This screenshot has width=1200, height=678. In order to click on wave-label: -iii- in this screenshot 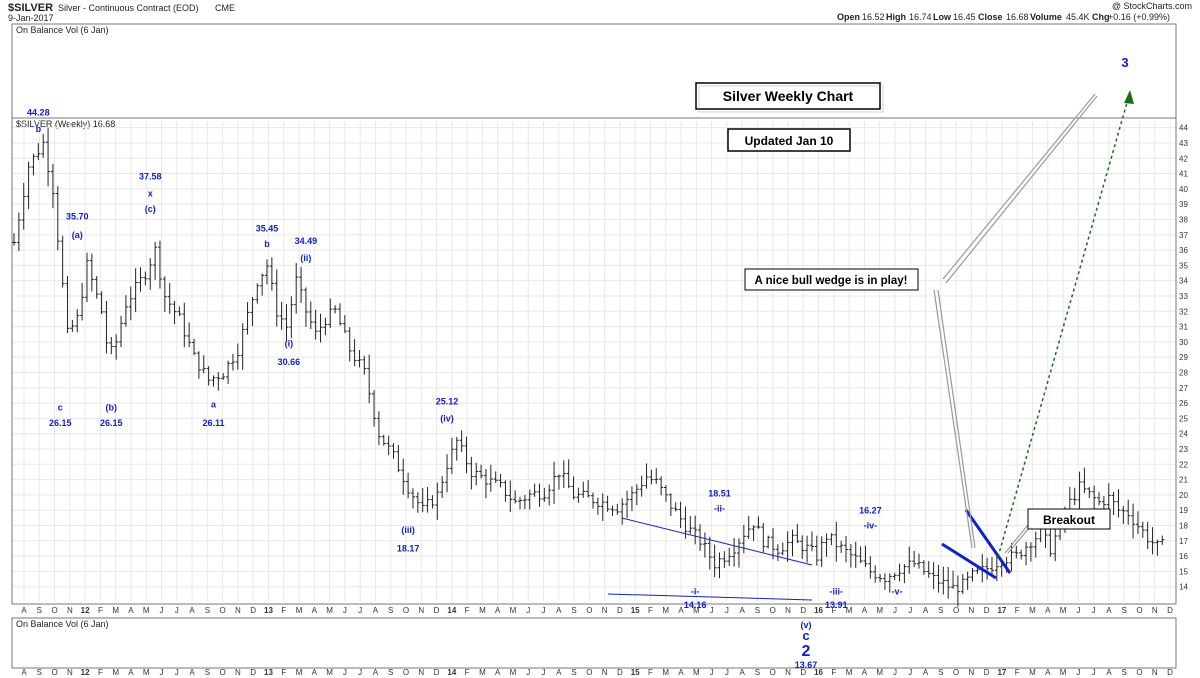, I will do `click(837, 591)`.